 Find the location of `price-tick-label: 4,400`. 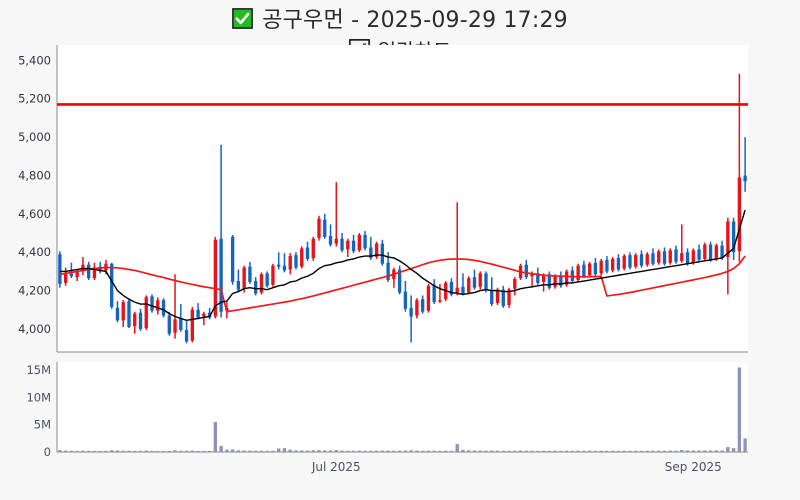

price-tick-label: 4,400 is located at coordinates (34, 252).